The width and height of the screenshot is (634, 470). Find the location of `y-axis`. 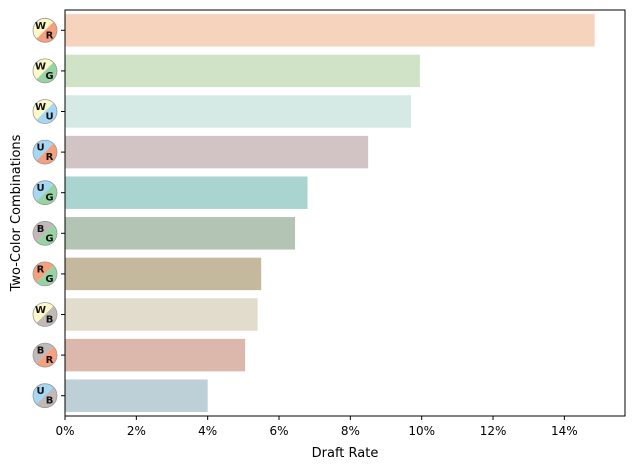

y-axis is located at coordinates (63, 213).